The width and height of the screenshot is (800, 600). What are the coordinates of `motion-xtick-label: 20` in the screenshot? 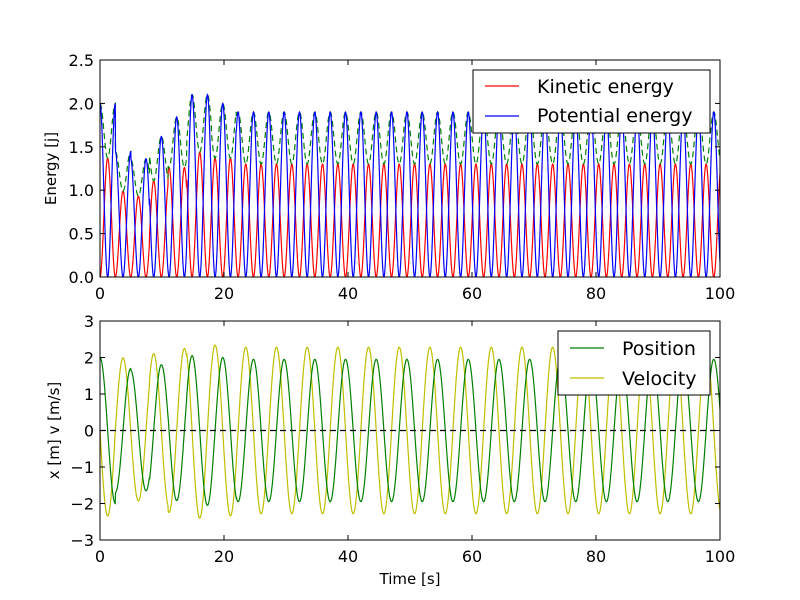 It's located at (224, 556).